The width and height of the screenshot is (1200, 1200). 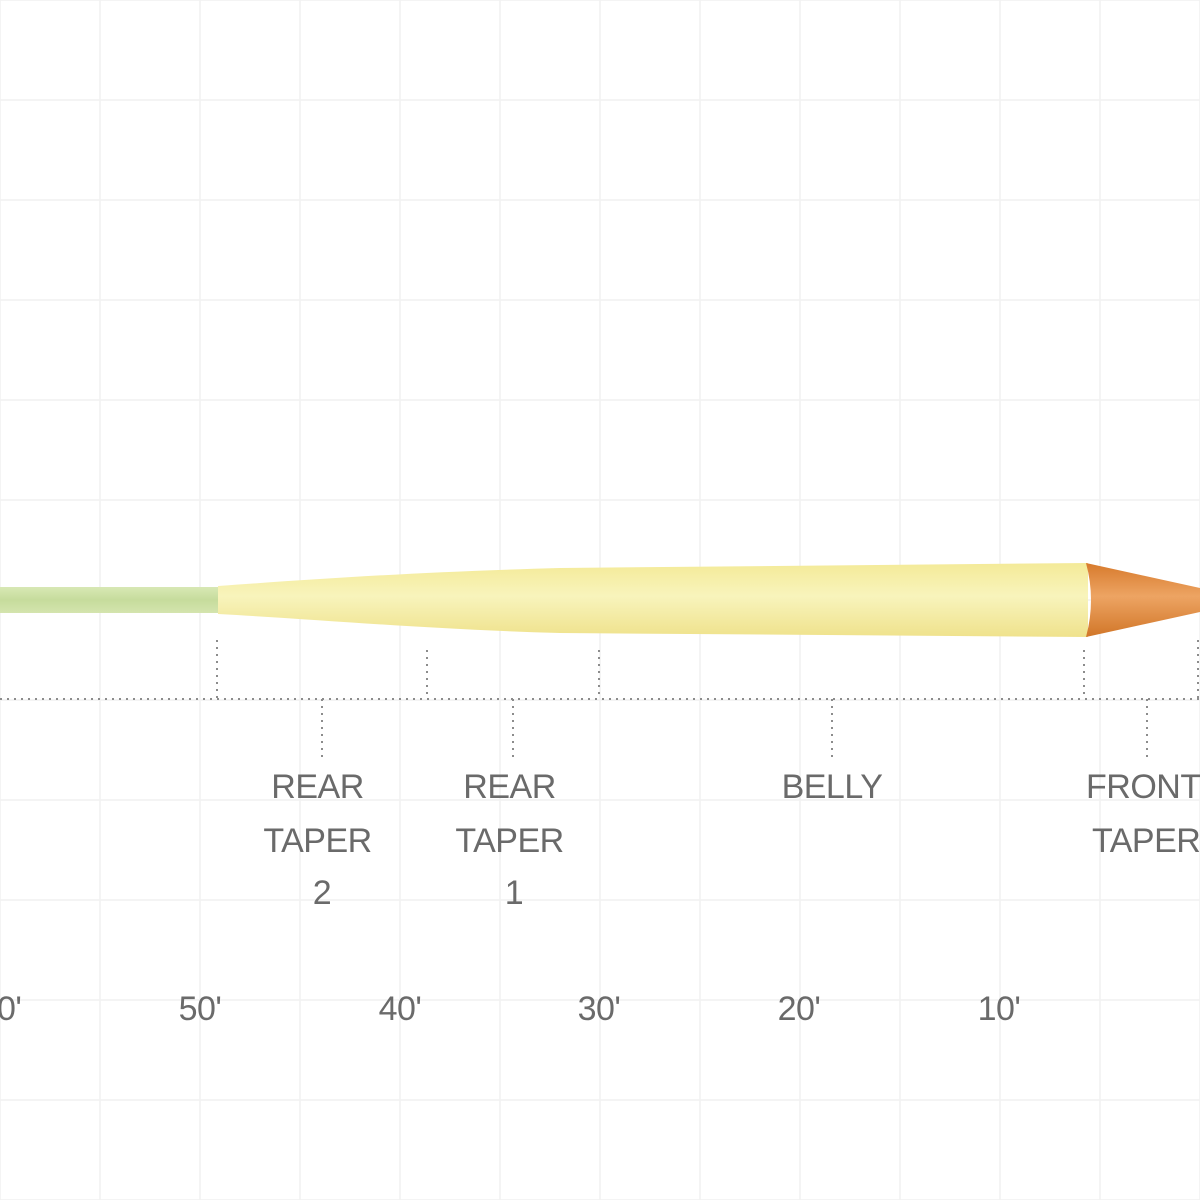 What do you see at coordinates (400, 1009) in the screenshot?
I see `axis-tick-label: 40'` at bounding box center [400, 1009].